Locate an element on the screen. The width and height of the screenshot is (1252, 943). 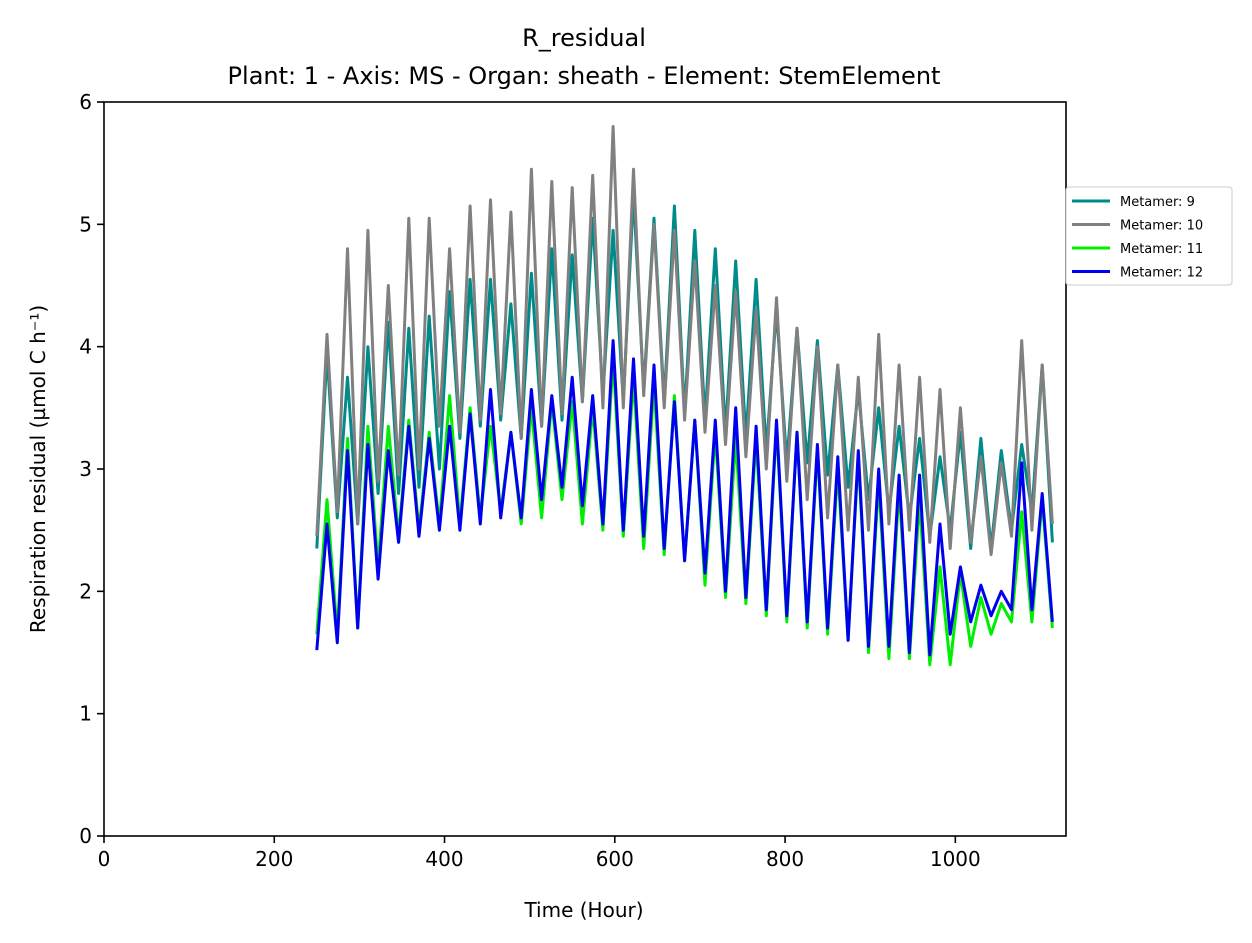
x-tick-label: 1000 is located at coordinates (955, 859).